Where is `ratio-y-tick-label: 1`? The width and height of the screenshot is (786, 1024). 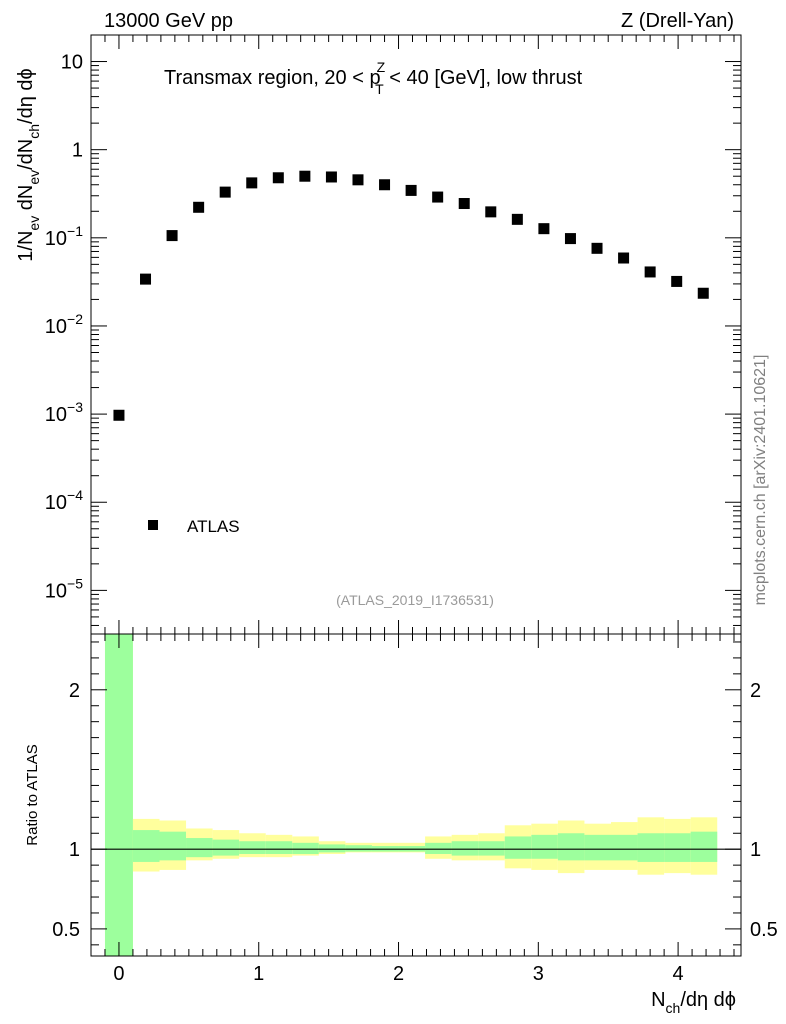
ratio-y-tick-label: 1 is located at coordinates (74, 850).